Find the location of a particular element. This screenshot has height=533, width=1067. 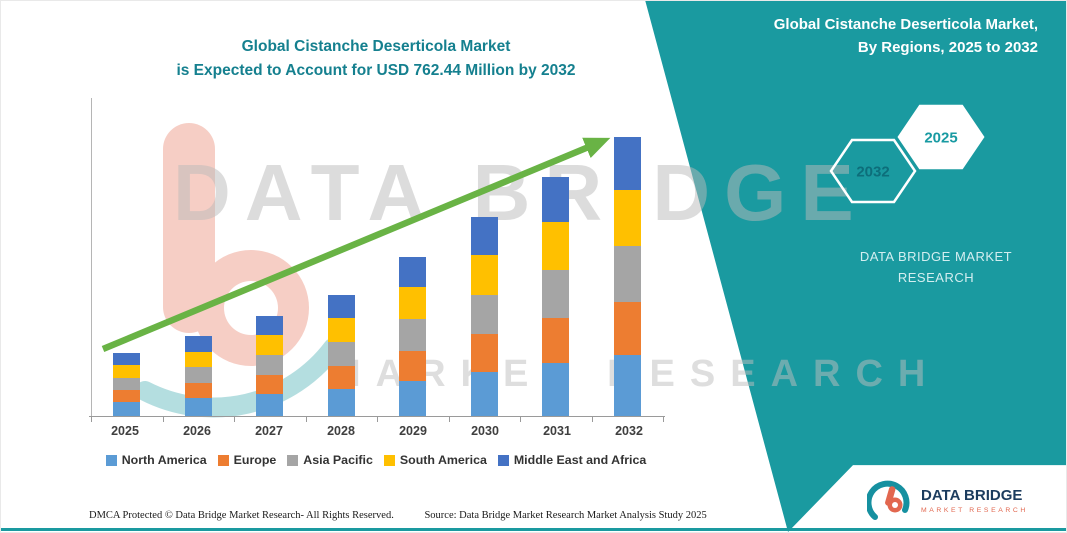

y-axis-line is located at coordinates (91, 257).